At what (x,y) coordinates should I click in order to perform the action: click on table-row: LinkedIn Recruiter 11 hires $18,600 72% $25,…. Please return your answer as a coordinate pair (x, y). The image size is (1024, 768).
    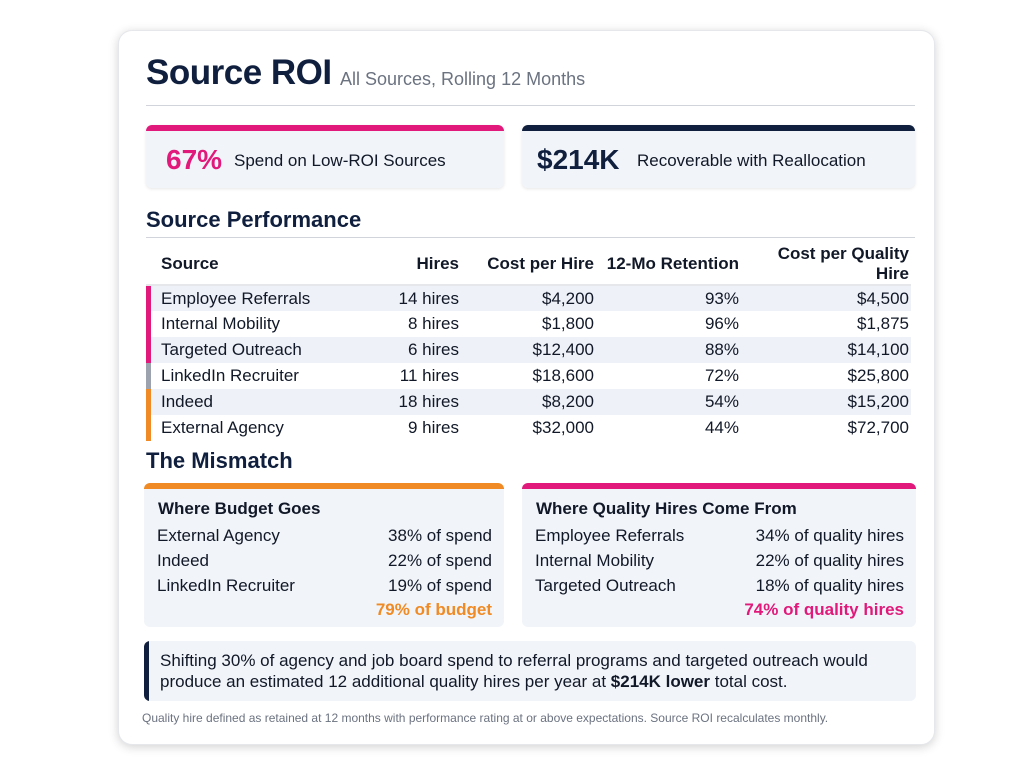
    Looking at the image, I should click on (528, 376).